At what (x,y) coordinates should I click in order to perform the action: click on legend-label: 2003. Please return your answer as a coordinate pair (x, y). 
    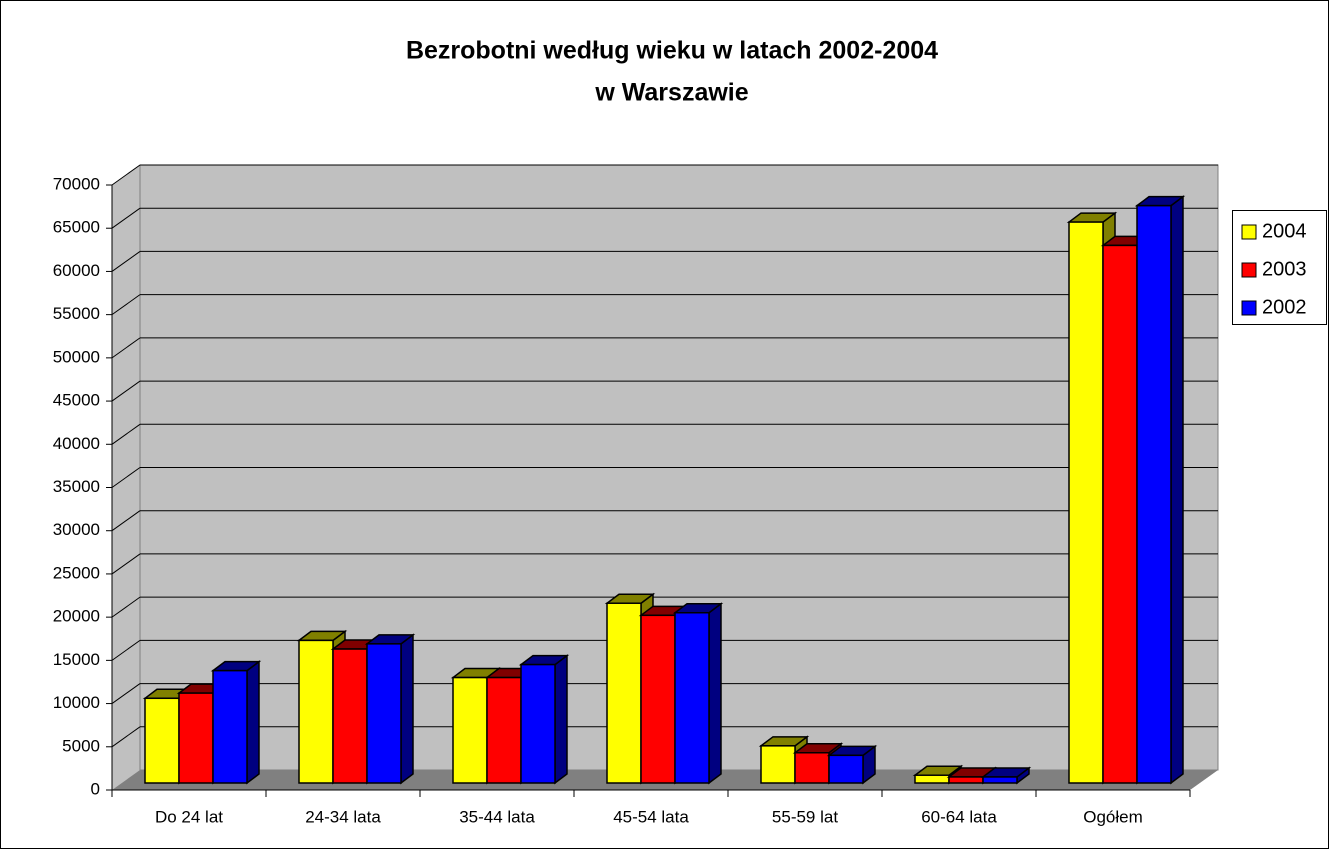
    Looking at the image, I should click on (1284, 269).